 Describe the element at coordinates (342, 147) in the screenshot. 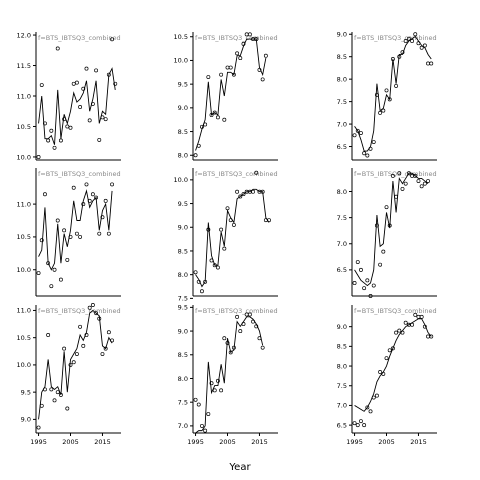

I see `y-tick-label: 6.5` at that location.